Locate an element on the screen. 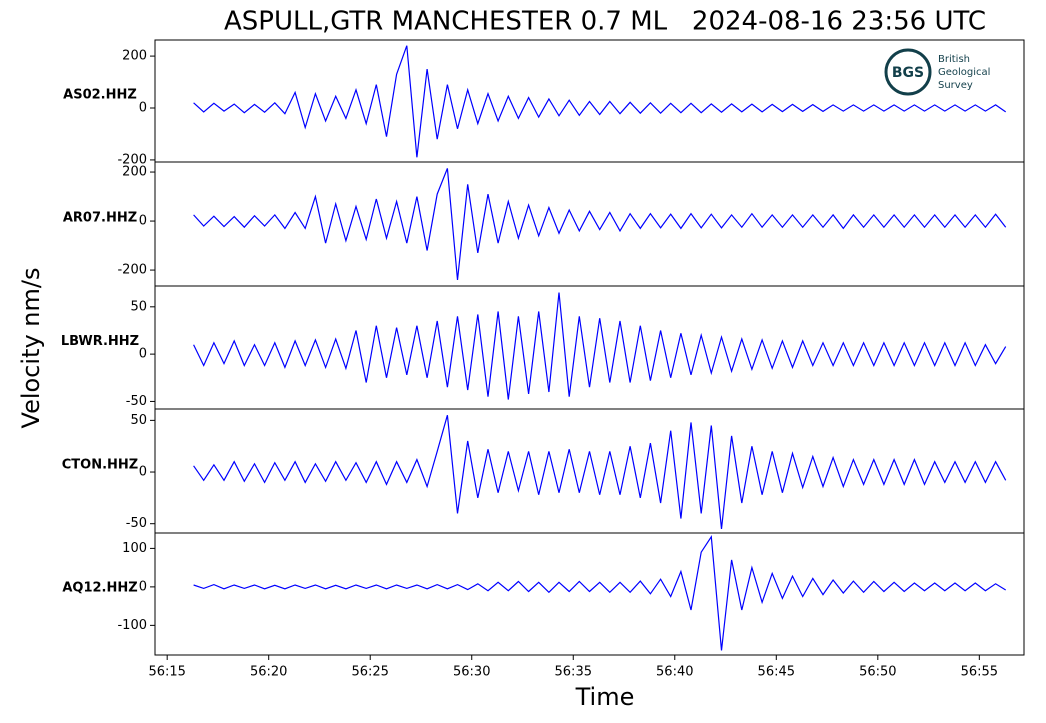 Image resolution: width=1046 pixels, height=723 pixels. x-tick-label: 56:20 is located at coordinates (268, 672).